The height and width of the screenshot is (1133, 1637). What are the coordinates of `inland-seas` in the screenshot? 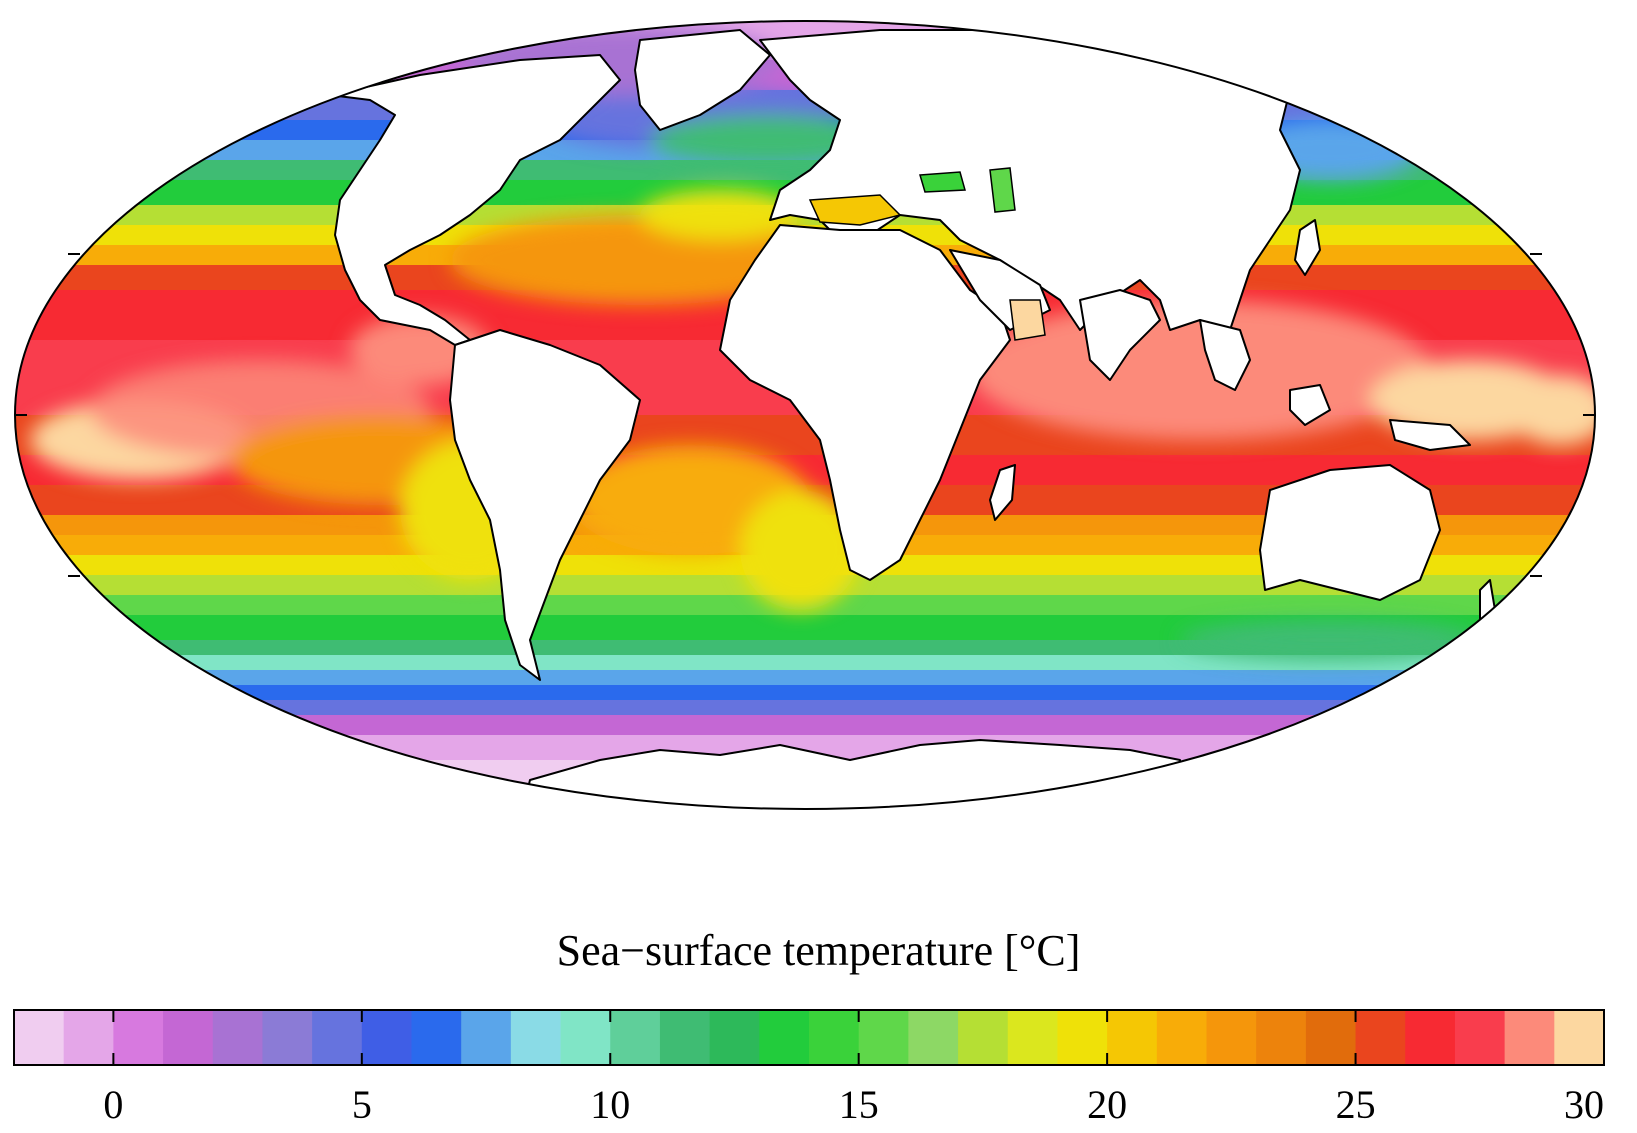 It's located at (927, 254).